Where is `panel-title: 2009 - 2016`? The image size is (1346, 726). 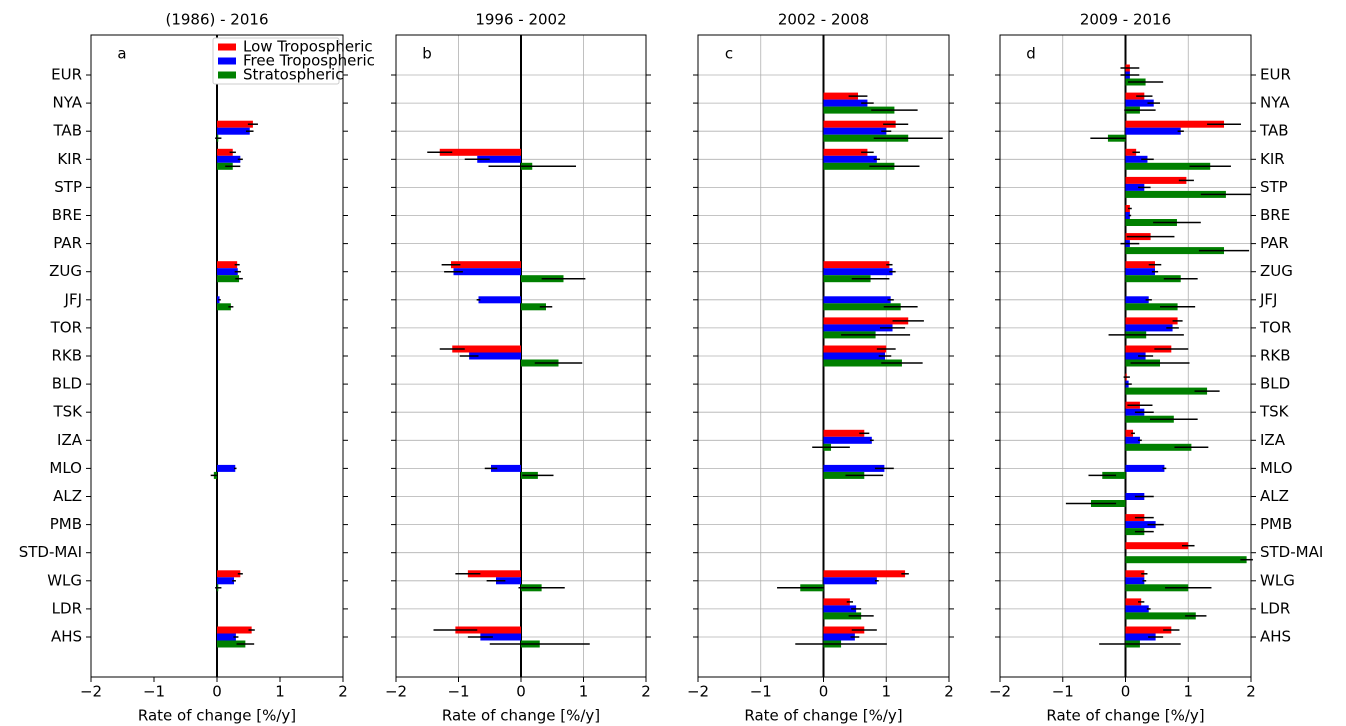 panel-title: 2009 - 2016 is located at coordinates (1125, 20).